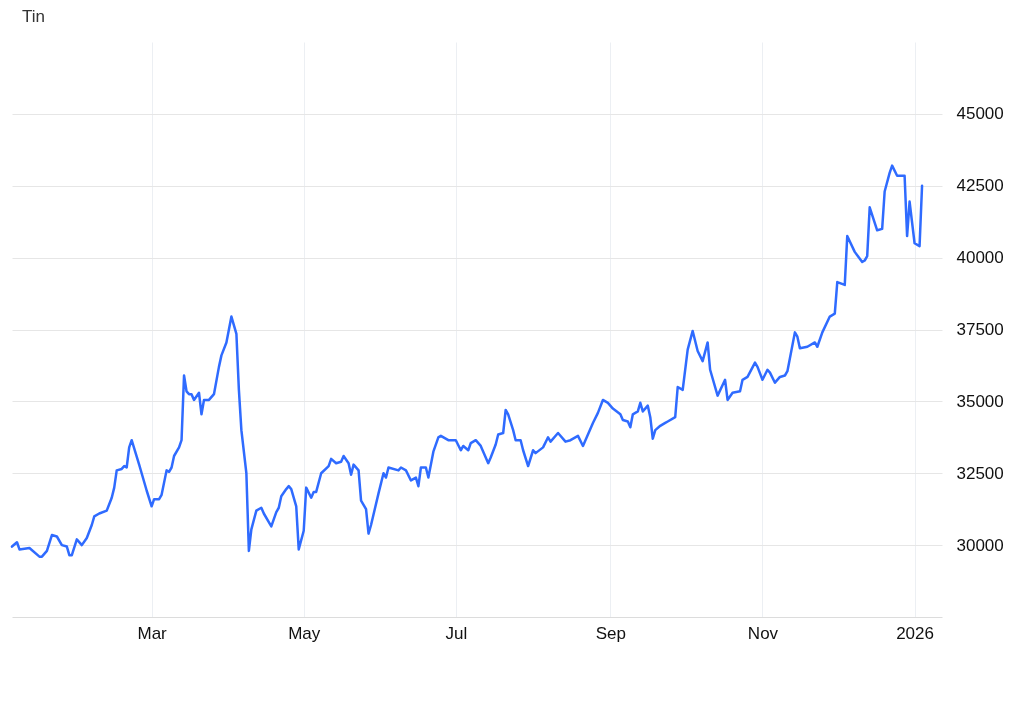  I want to click on y-tick-label: 30000, so click(980, 545).